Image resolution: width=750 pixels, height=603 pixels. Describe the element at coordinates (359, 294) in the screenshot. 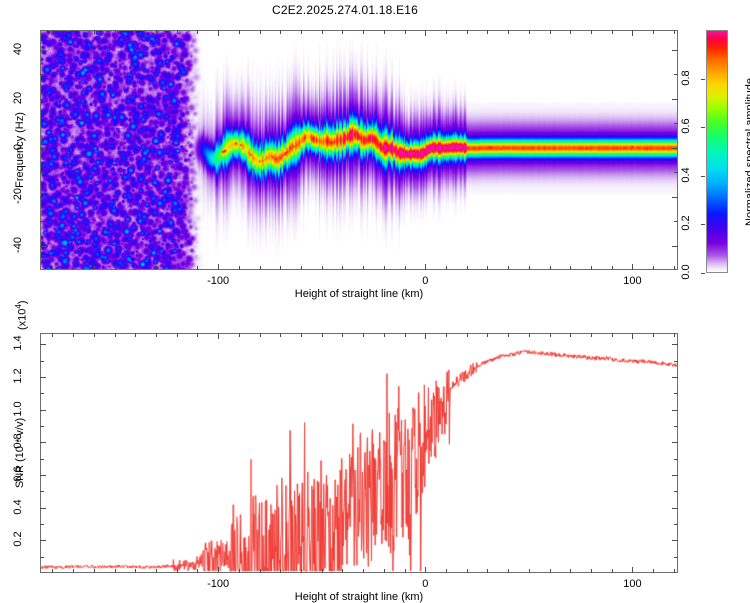

I see `x-axis-label: Height of straight line (km)` at that location.